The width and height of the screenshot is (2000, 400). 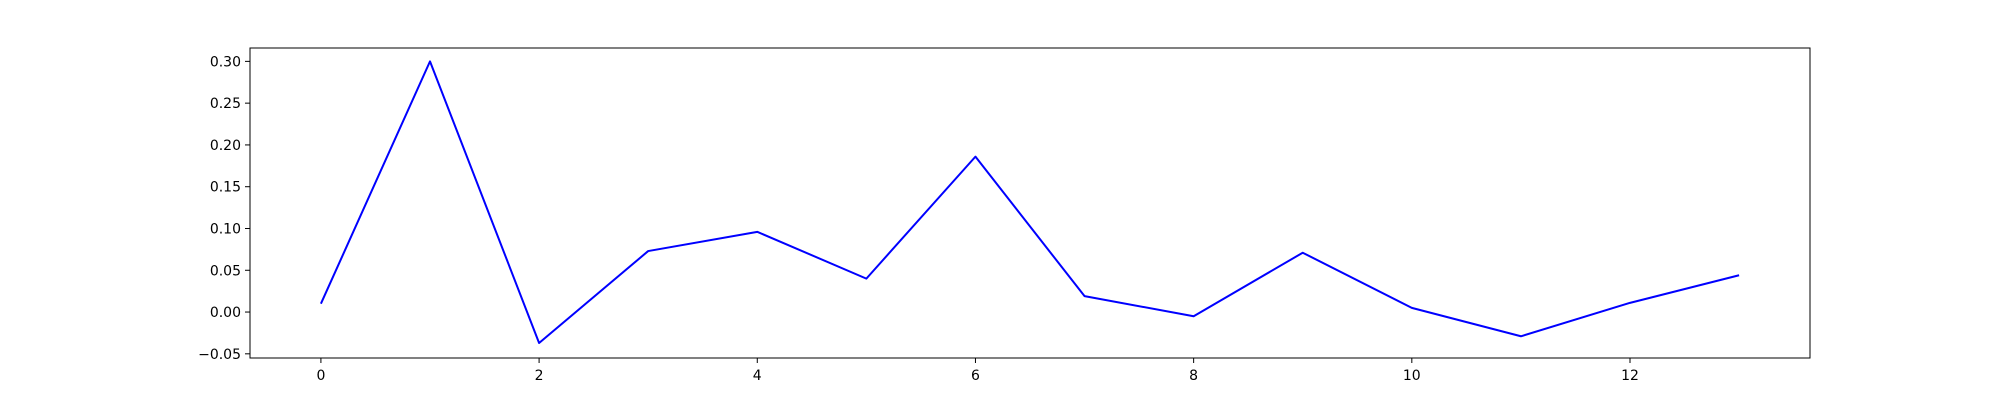 What do you see at coordinates (539, 376) in the screenshot?
I see `x-tick-label: 2` at bounding box center [539, 376].